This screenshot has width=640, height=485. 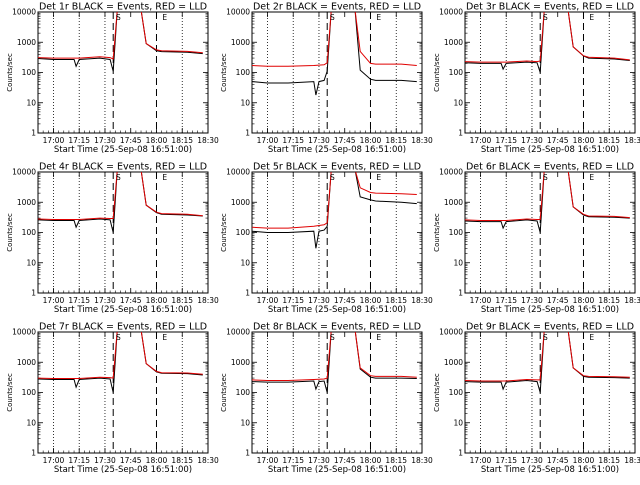 I want to click on plot-title: Det 9r BLACK = Events, RED = LLD, so click(x=550, y=327).